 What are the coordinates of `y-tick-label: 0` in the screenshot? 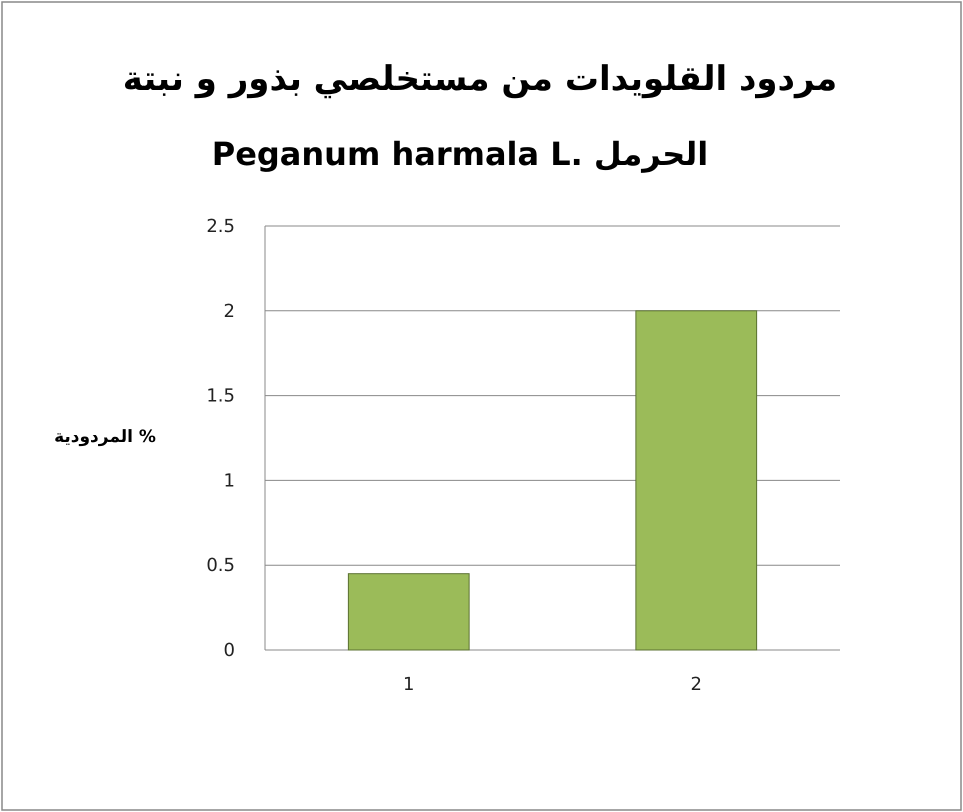 It's located at (229, 650).